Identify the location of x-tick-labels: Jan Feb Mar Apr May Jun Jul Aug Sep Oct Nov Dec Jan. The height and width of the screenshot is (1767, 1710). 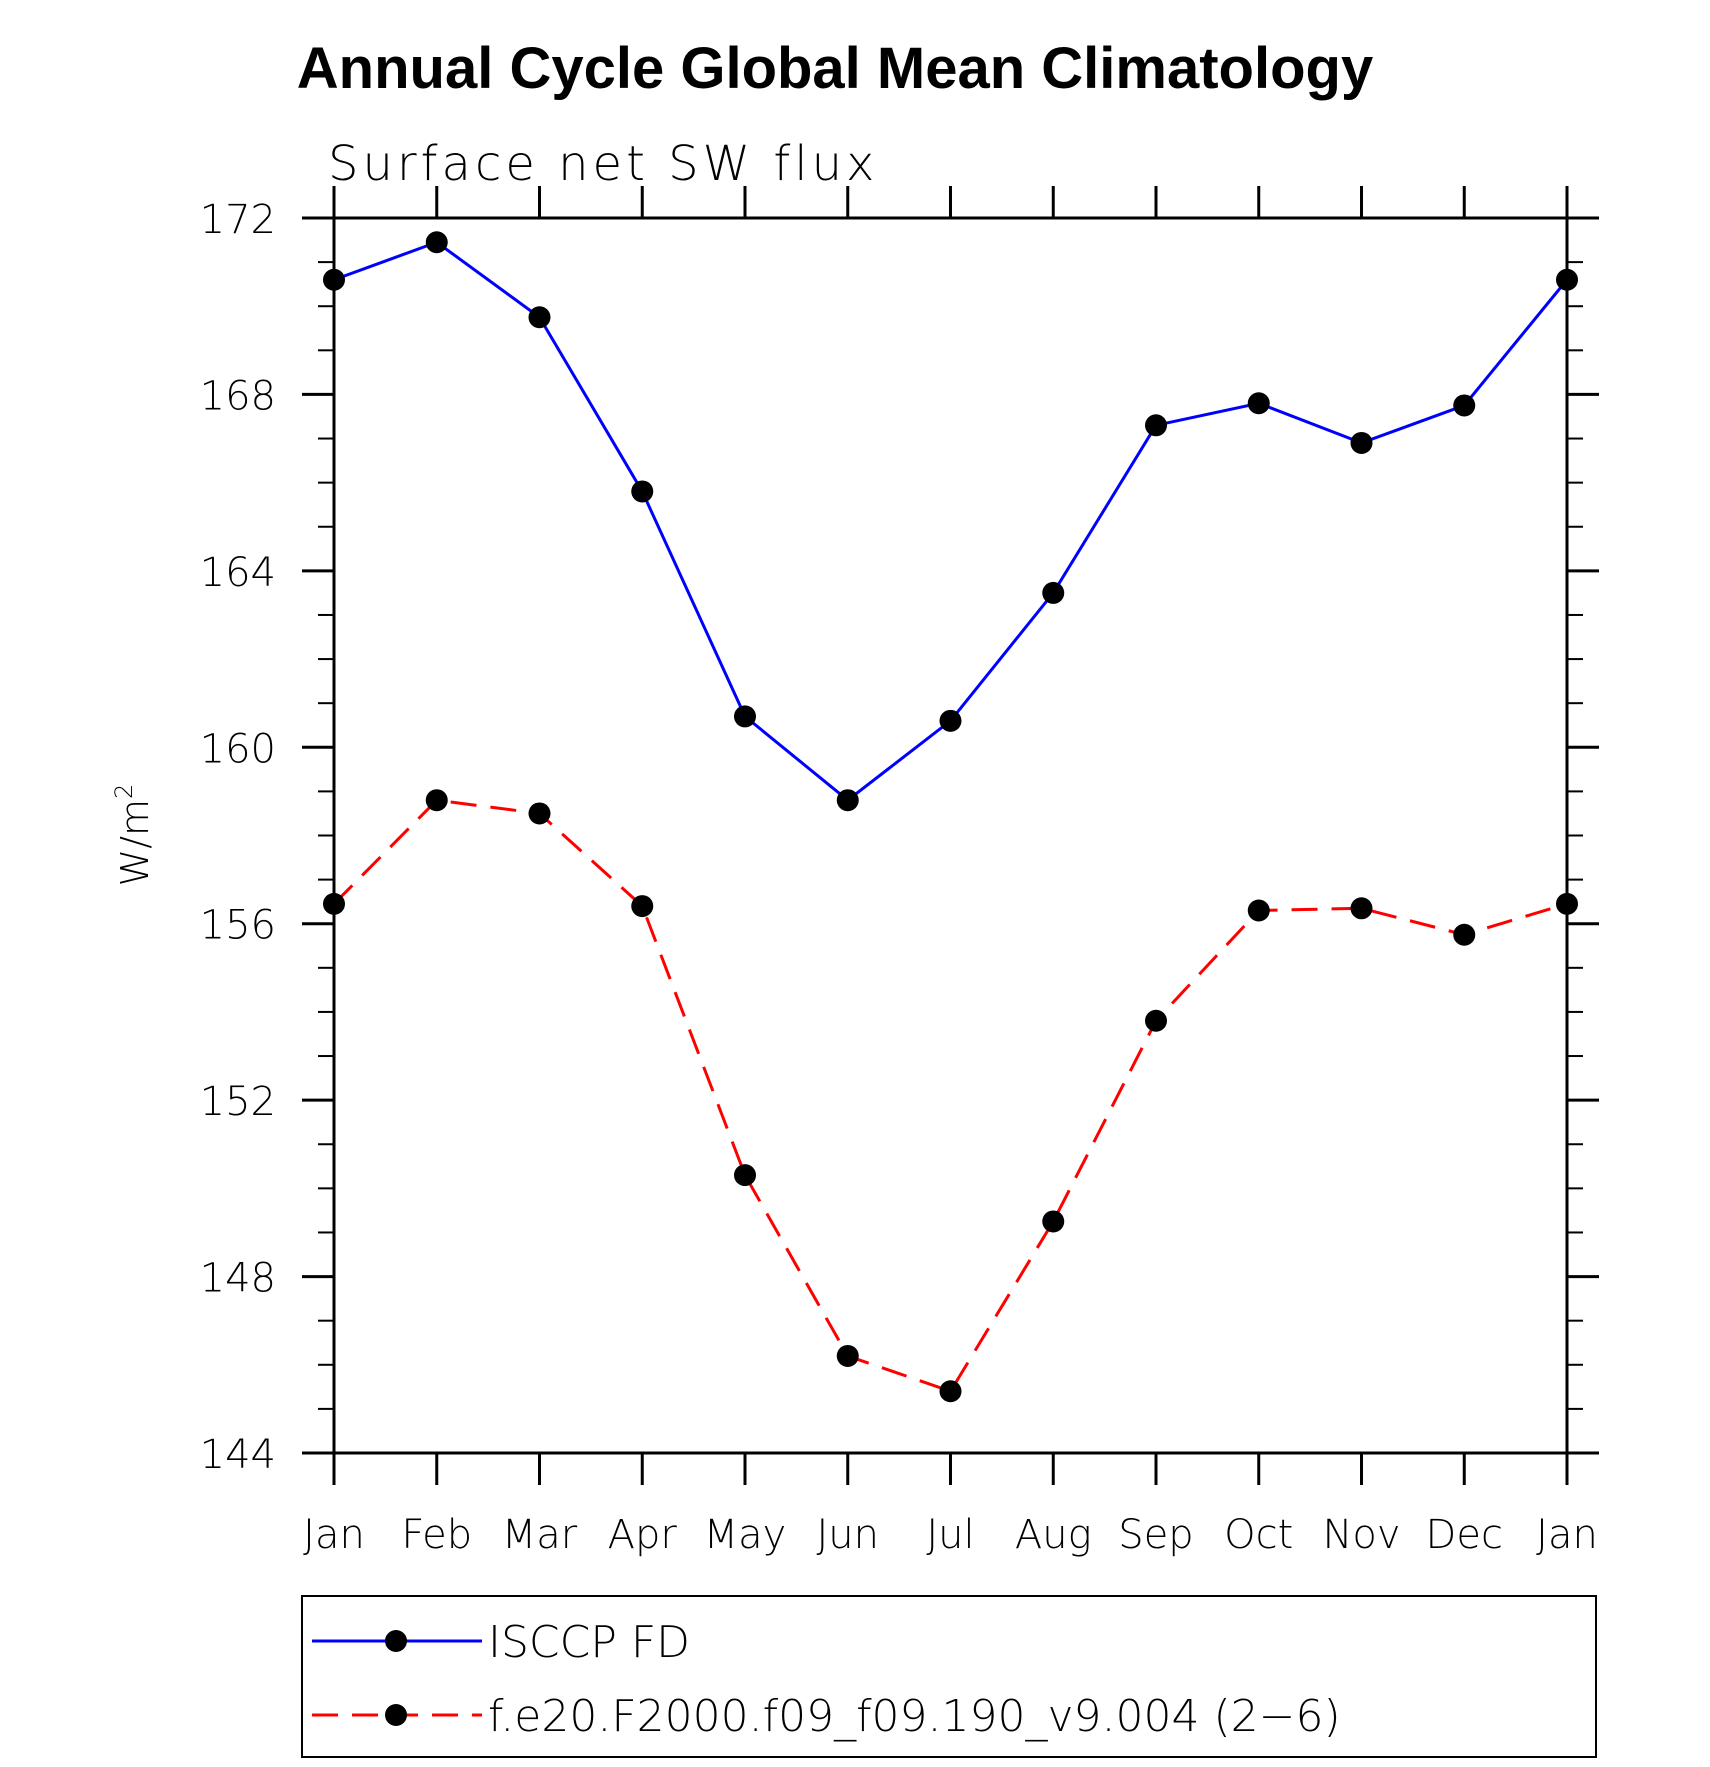
(950, 1535).